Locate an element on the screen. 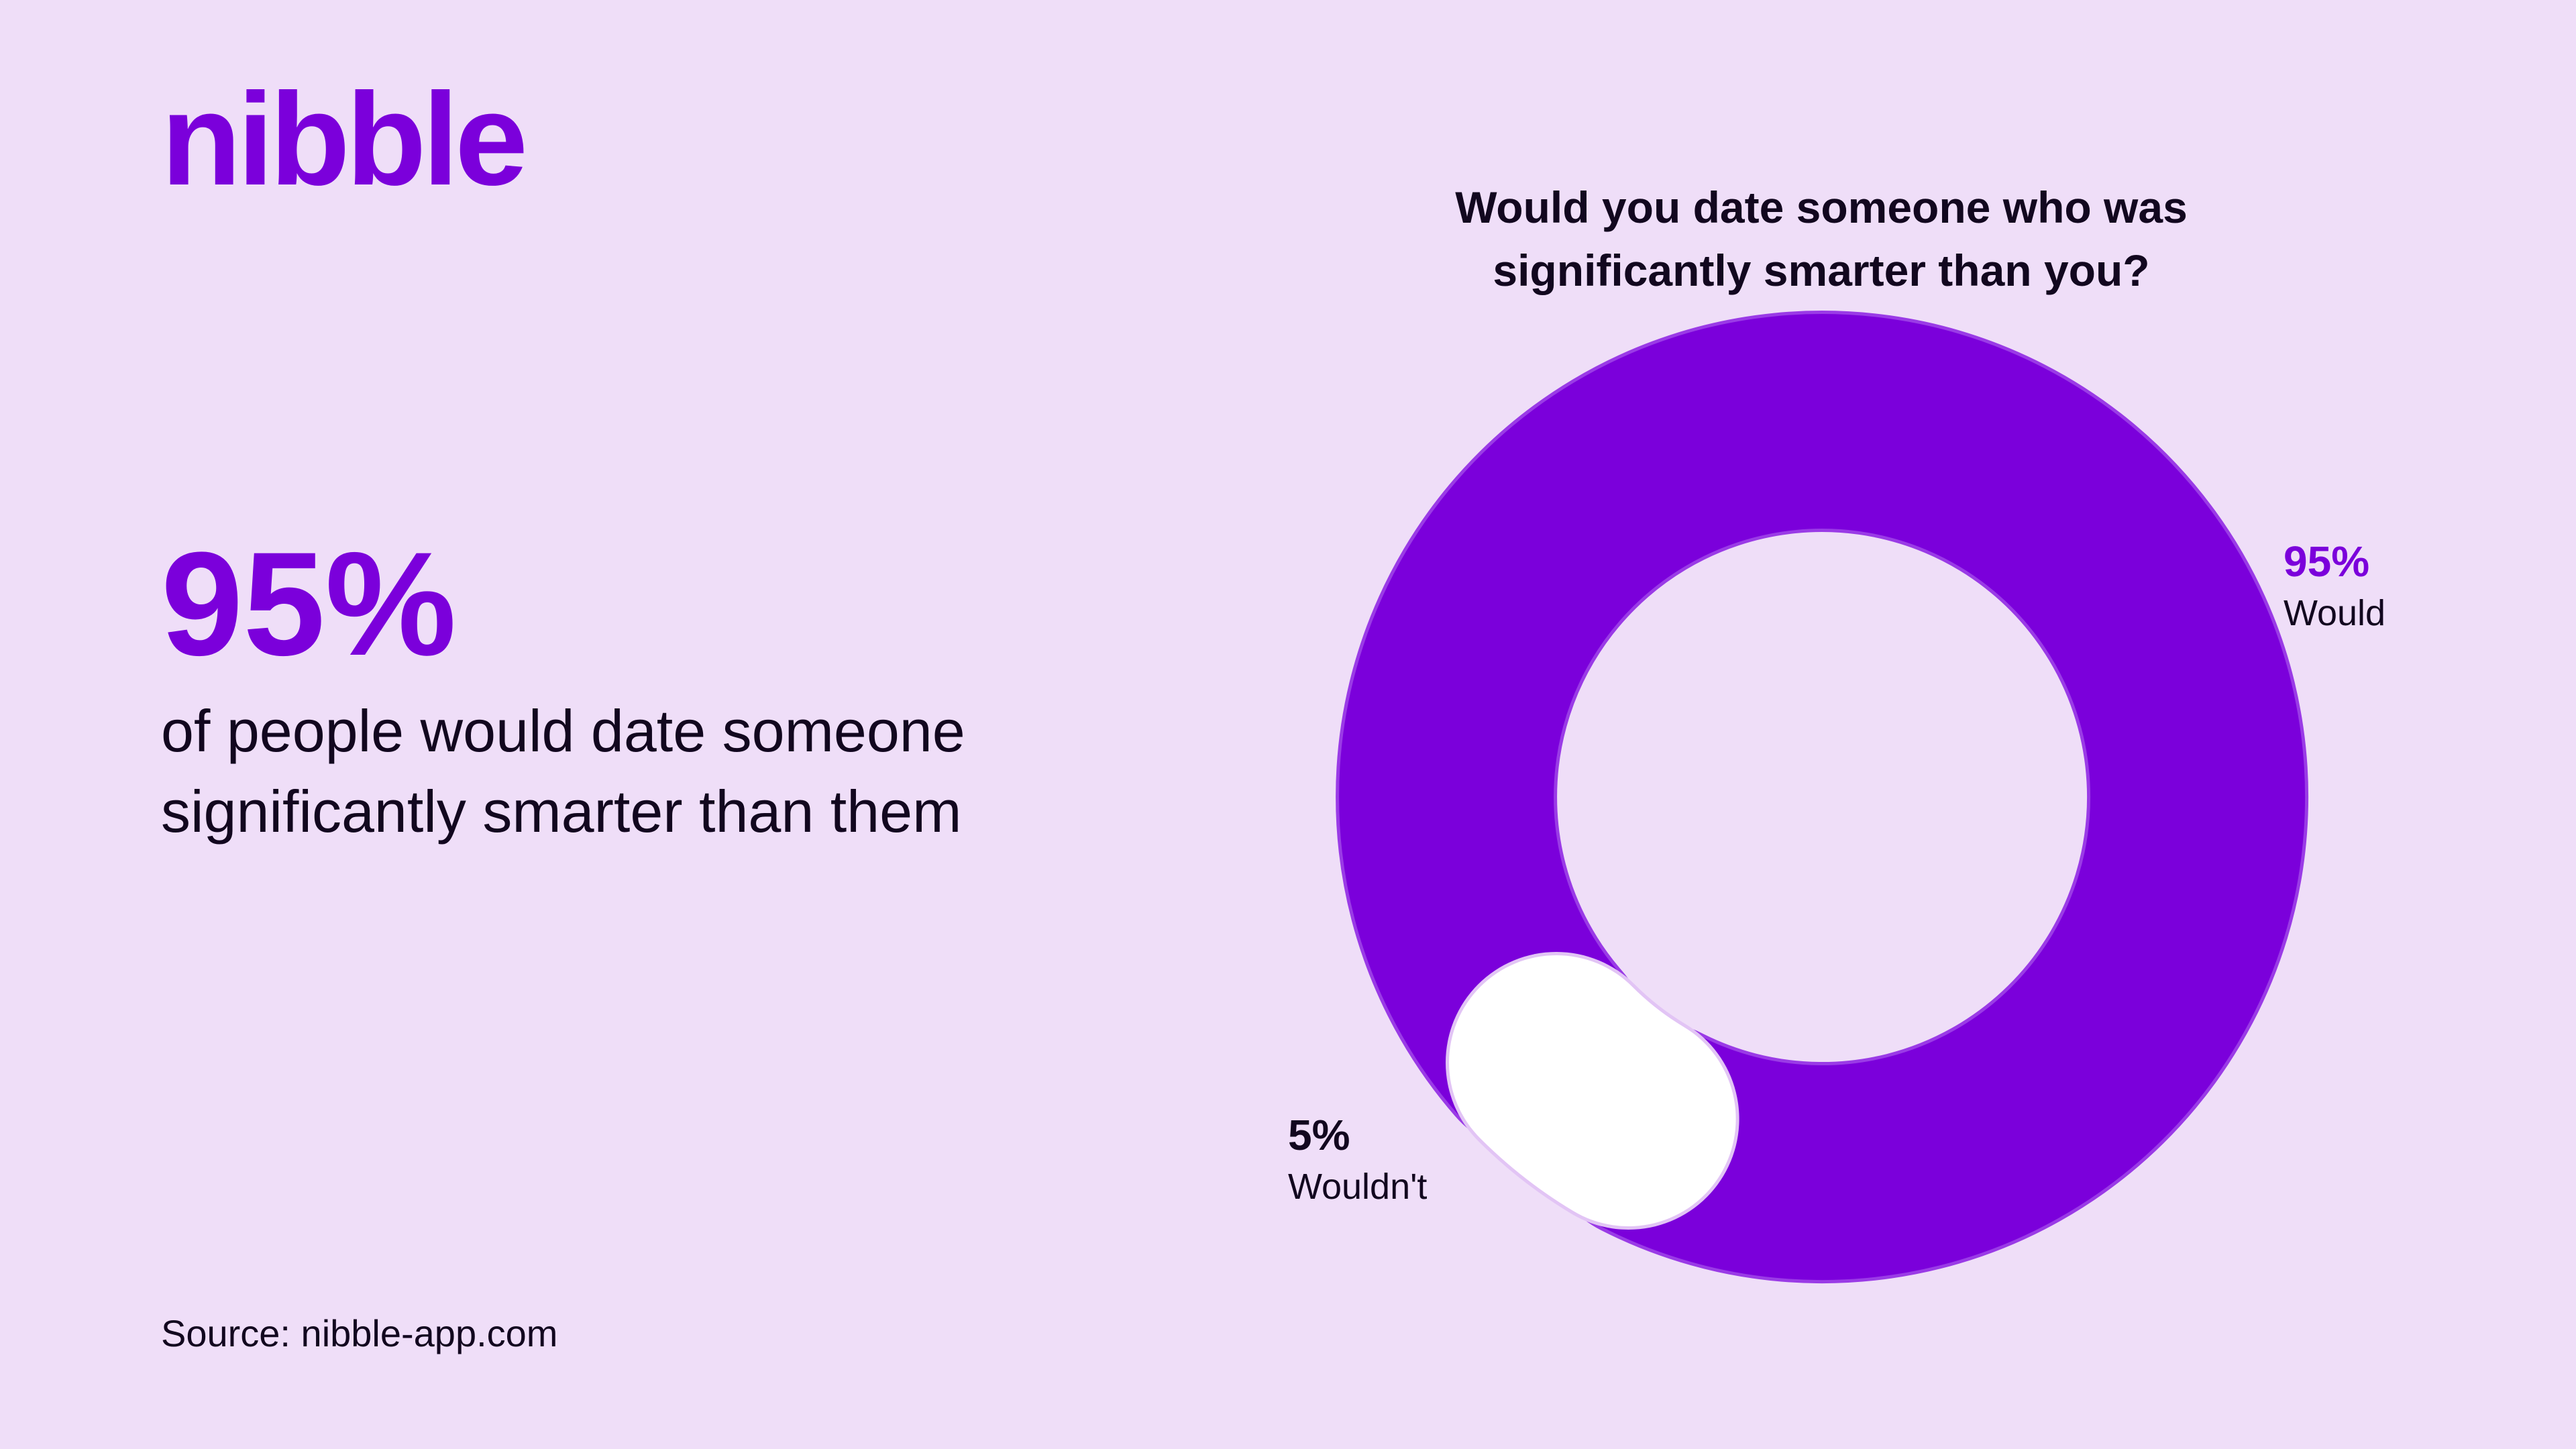 Image resolution: width=2576 pixels, height=1449 pixels. slice-label-would: 95% Would is located at coordinates (2334, 585).